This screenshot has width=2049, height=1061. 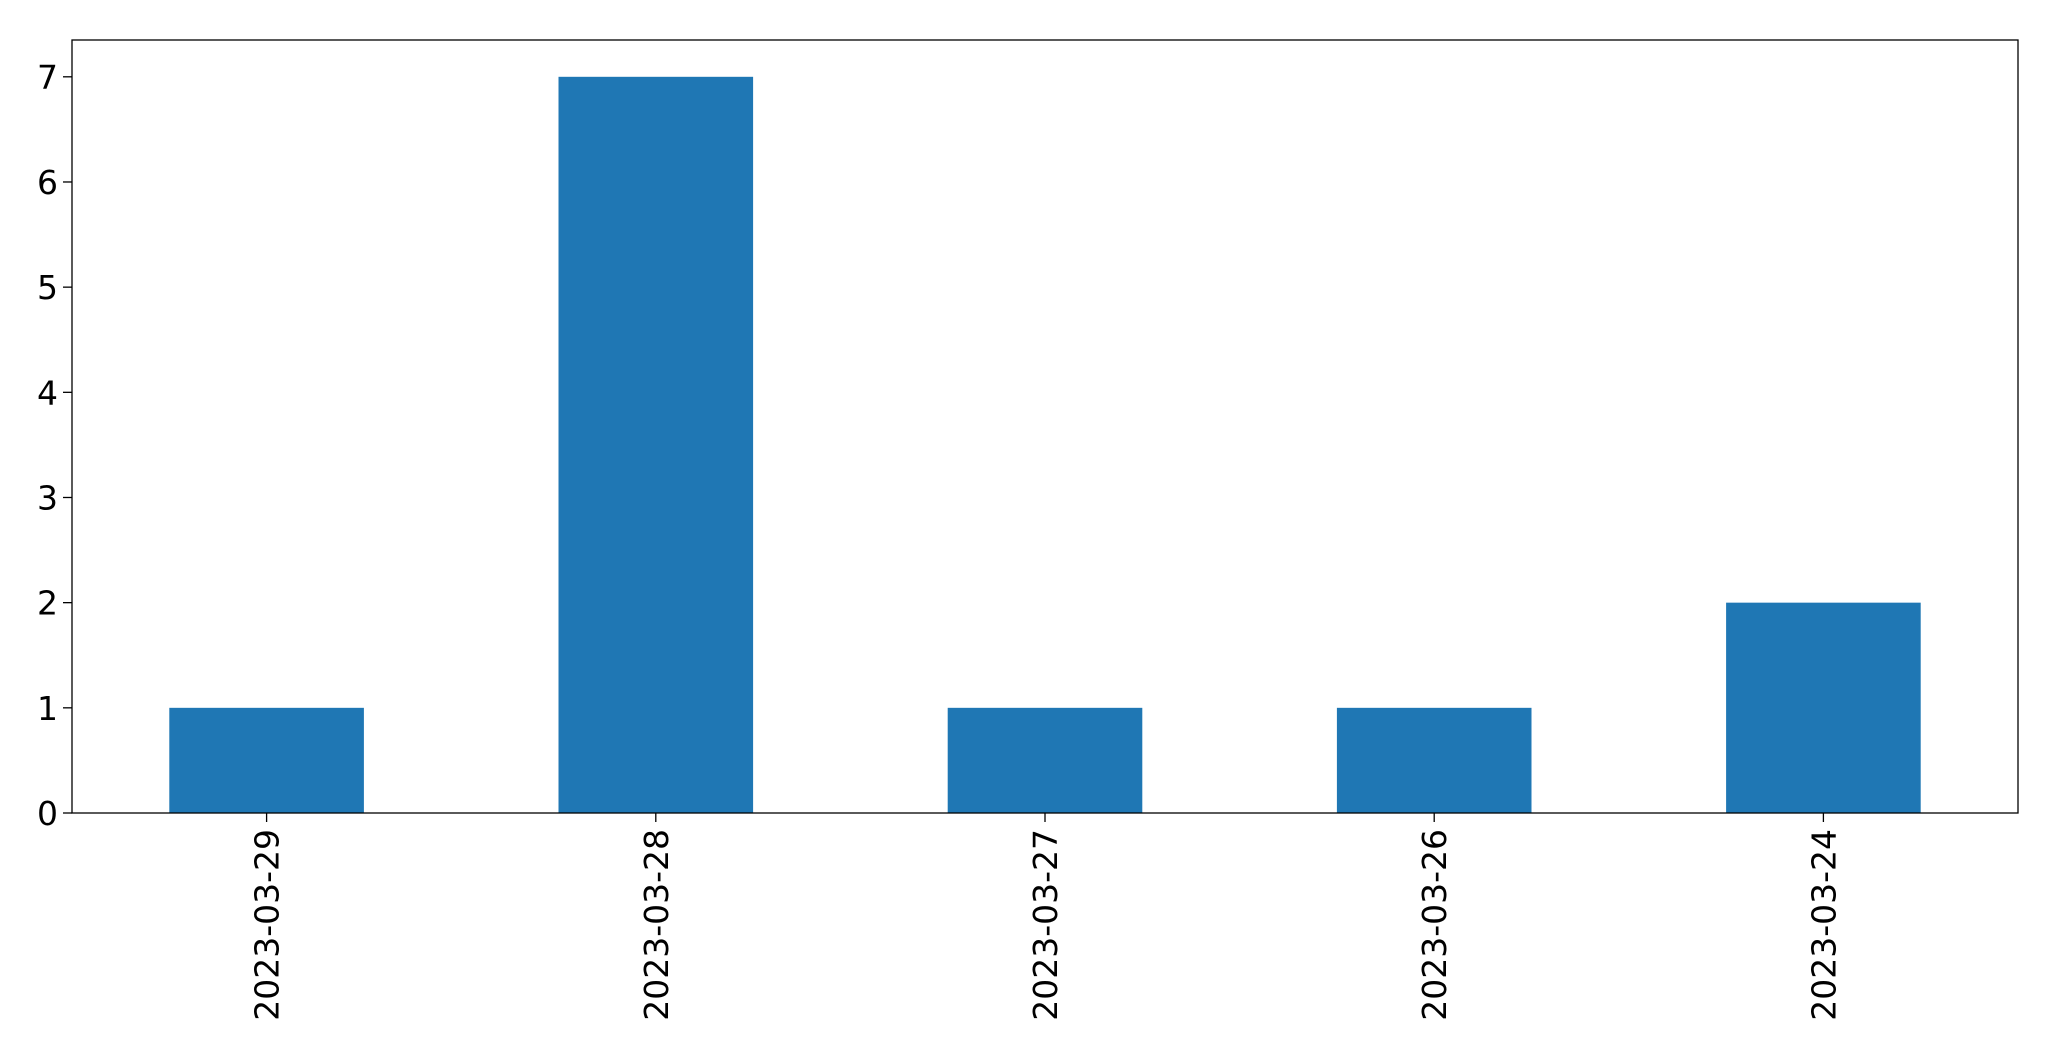 What do you see at coordinates (1045, 925) in the screenshot?
I see `x-tick-label: 2023-03-27` at bounding box center [1045, 925].